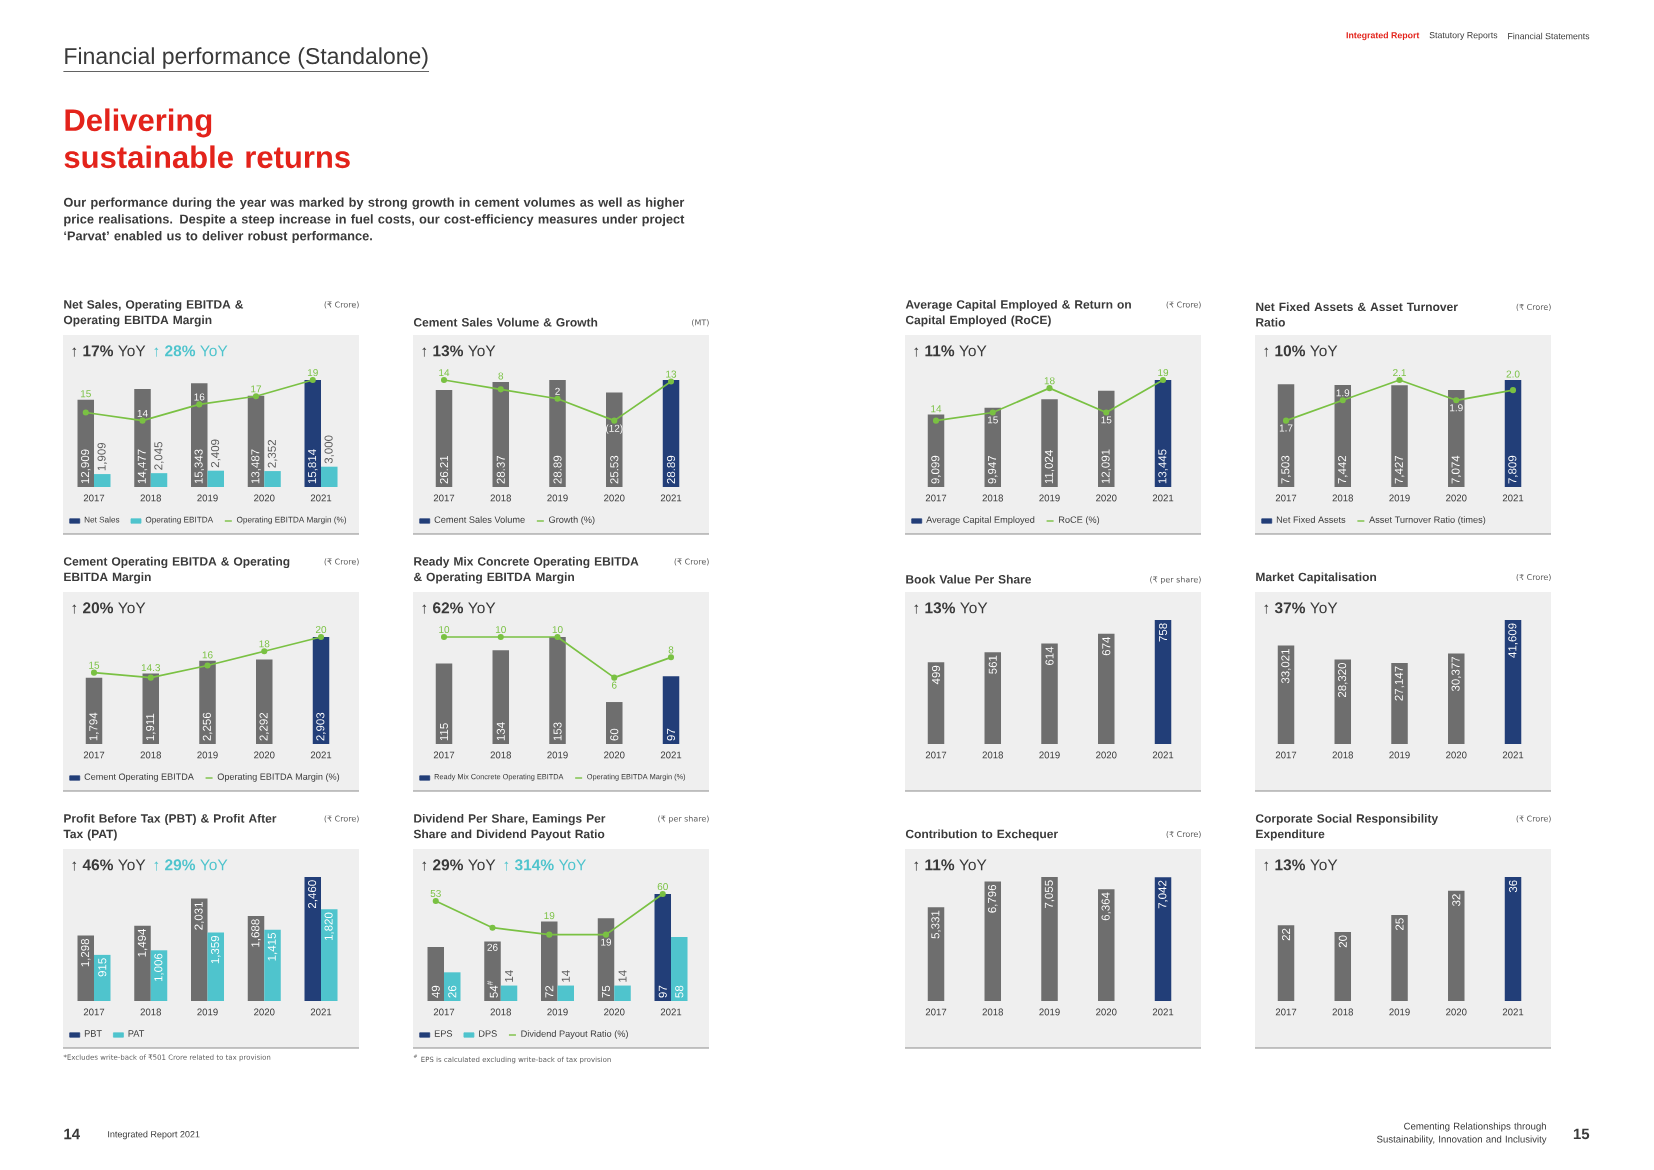 The height and width of the screenshot is (1170, 1654). I want to click on data-label: 1,494, so click(142, 942).